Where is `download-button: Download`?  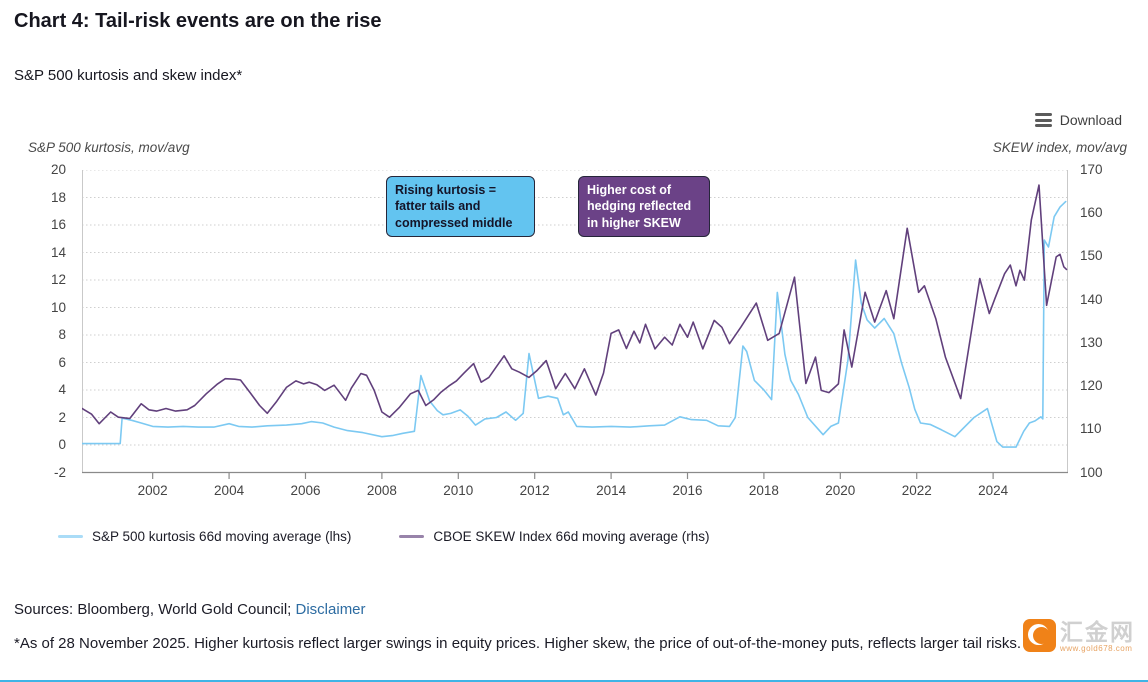 download-button: Download is located at coordinates (1078, 120).